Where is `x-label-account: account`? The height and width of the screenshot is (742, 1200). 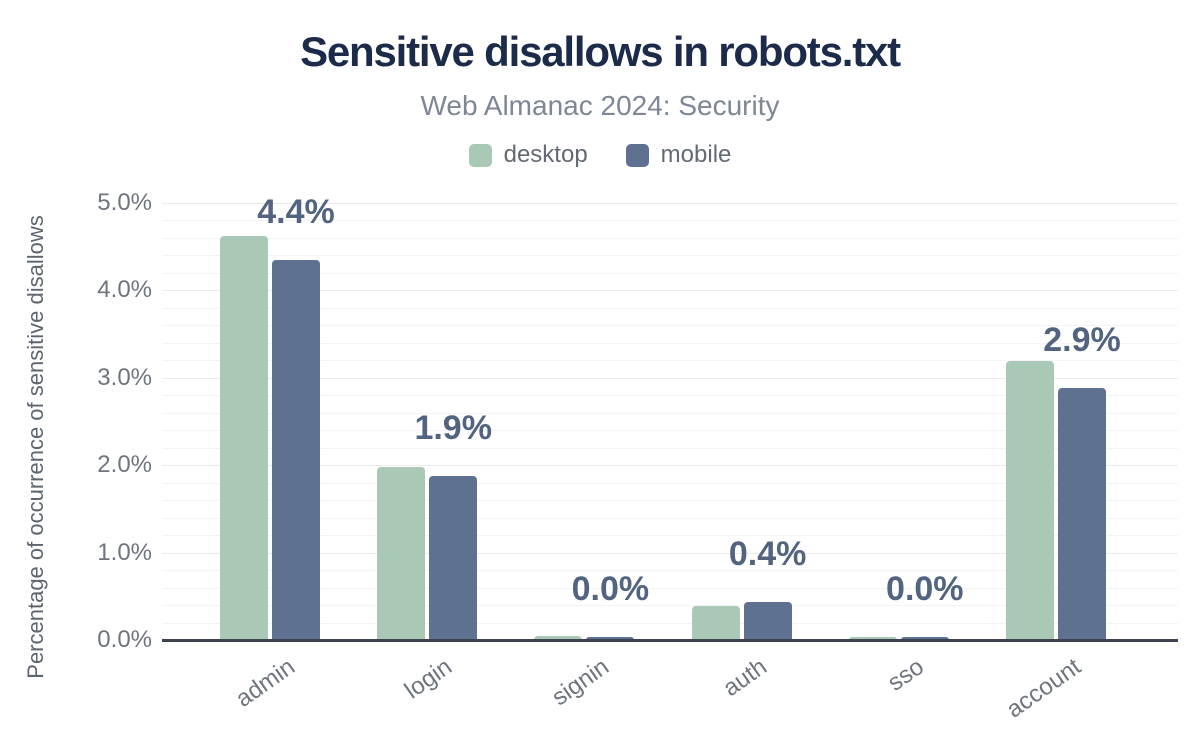 x-label-account: account is located at coordinates (1043, 688).